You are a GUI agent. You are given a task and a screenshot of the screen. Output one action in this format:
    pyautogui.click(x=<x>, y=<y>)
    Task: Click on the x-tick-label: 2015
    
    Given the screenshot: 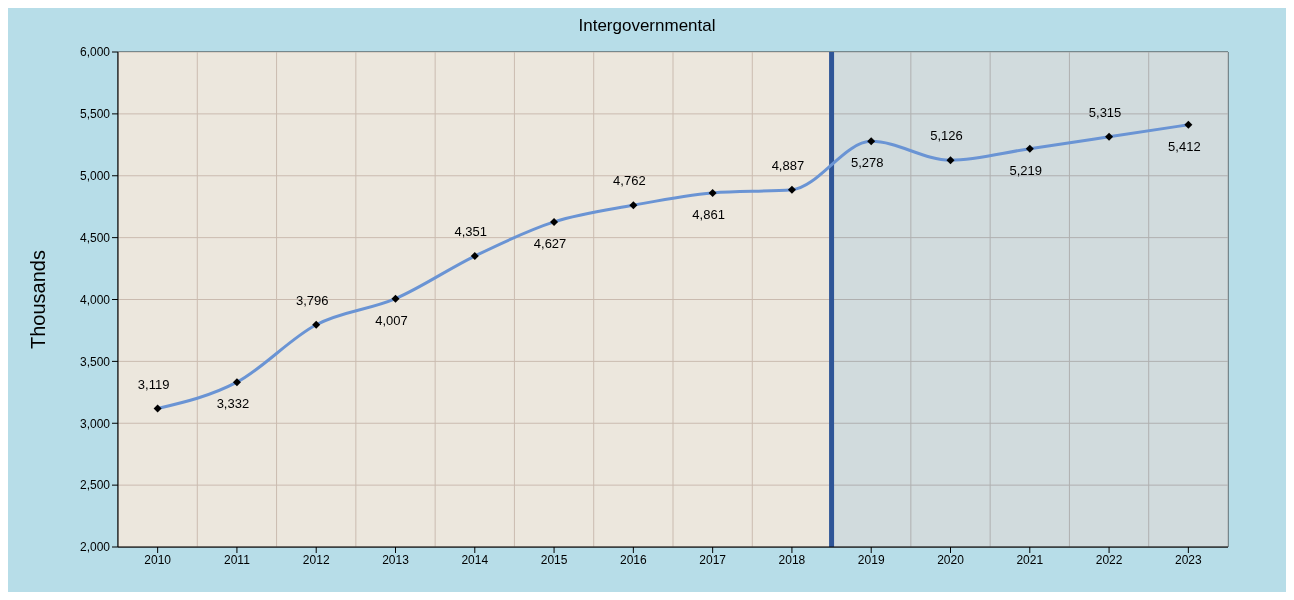 What is the action you would take?
    pyautogui.click(x=554, y=559)
    